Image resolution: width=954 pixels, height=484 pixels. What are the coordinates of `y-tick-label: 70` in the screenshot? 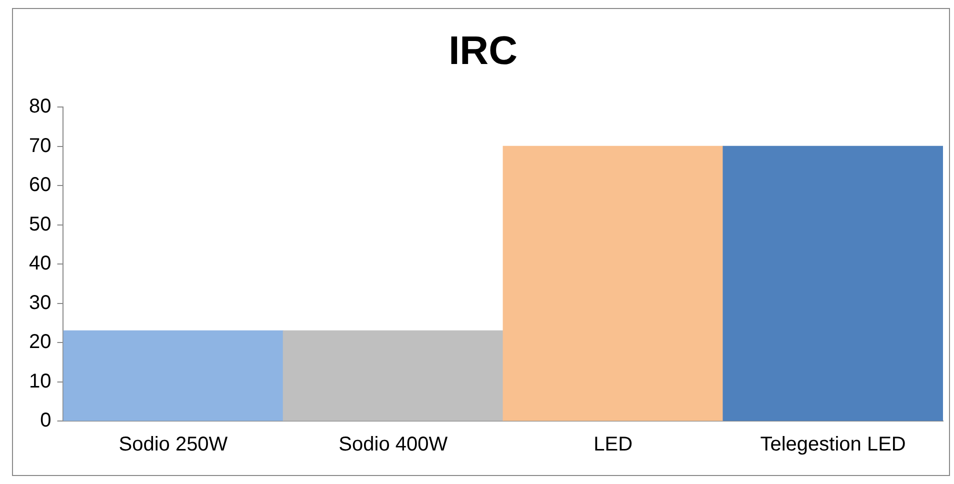 It's located at (40, 145).